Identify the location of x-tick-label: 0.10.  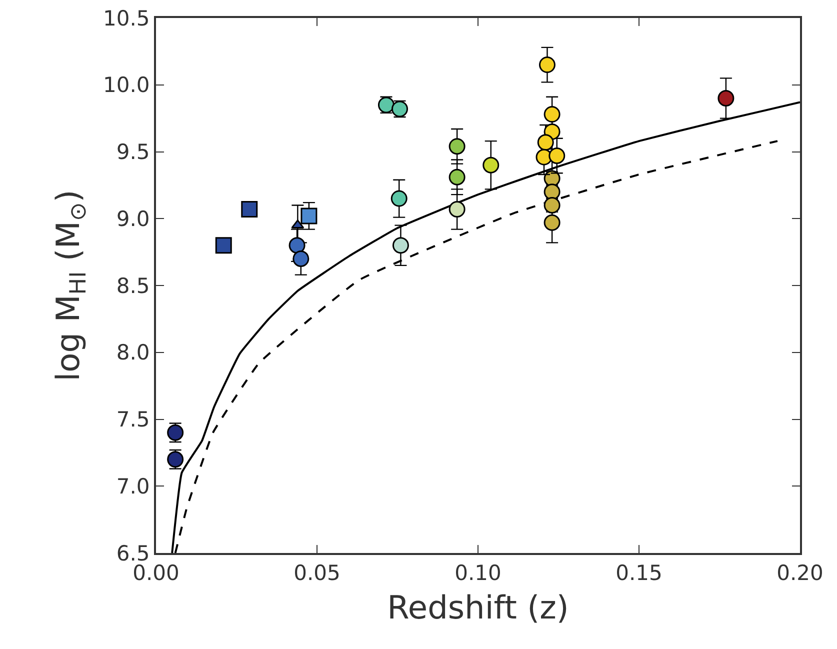
(478, 573).